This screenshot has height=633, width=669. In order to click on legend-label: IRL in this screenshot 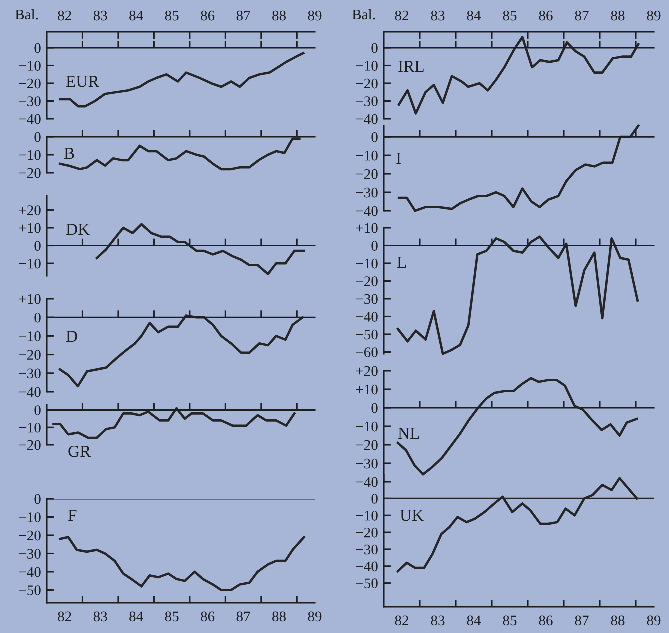, I will do `click(411, 66)`.